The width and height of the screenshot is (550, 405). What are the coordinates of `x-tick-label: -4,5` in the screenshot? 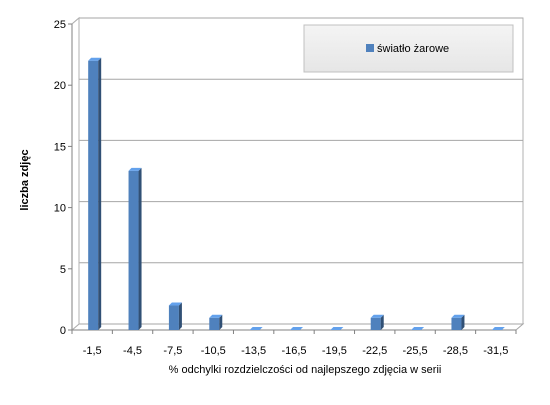 It's located at (132, 351).